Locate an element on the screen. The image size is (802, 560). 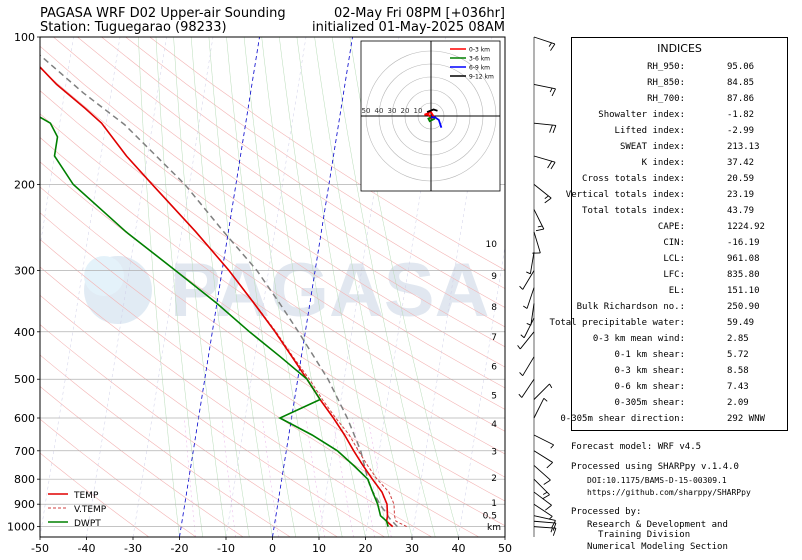
index-row: CAPE: 1224.92 is located at coordinates (680, 229).